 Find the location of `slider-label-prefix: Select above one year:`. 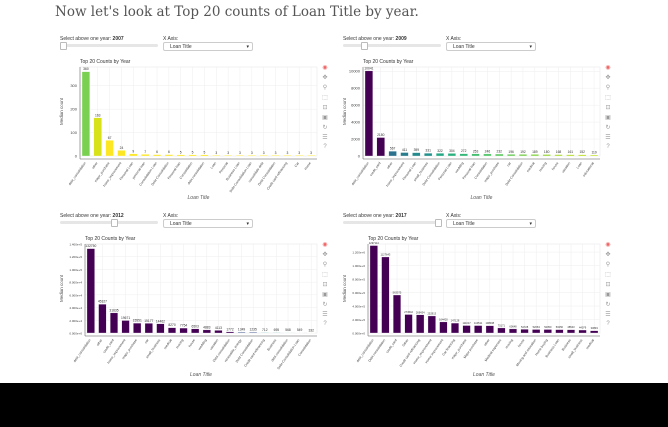

slider-label-prefix: Select above one year: is located at coordinates (369, 216).